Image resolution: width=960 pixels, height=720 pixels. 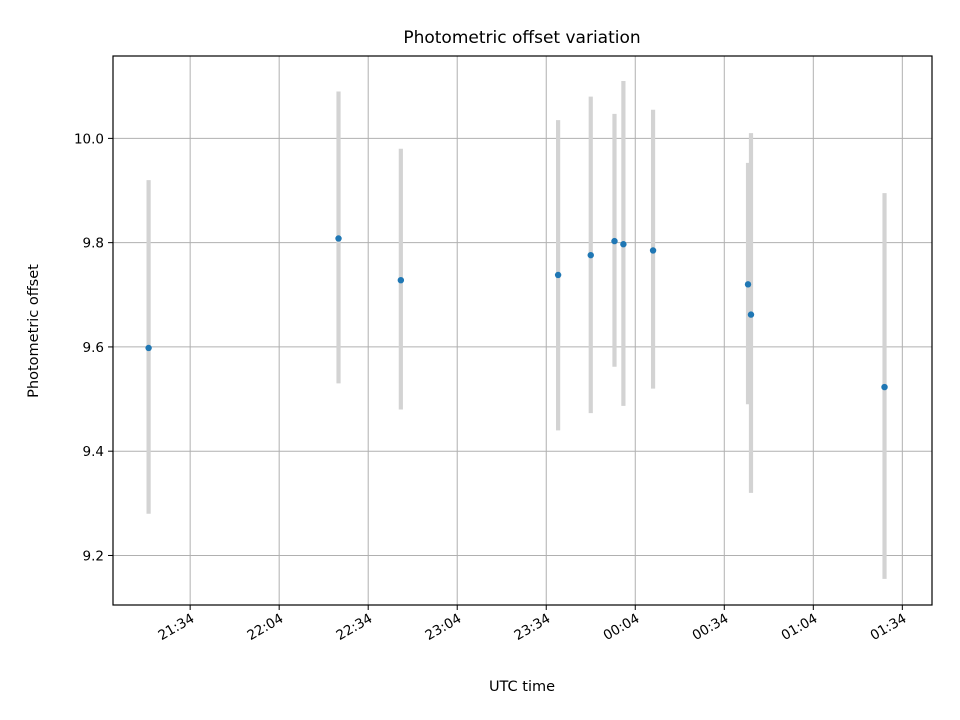 What do you see at coordinates (93, 556) in the screenshot?
I see `y-tick-label: 9.2` at bounding box center [93, 556].